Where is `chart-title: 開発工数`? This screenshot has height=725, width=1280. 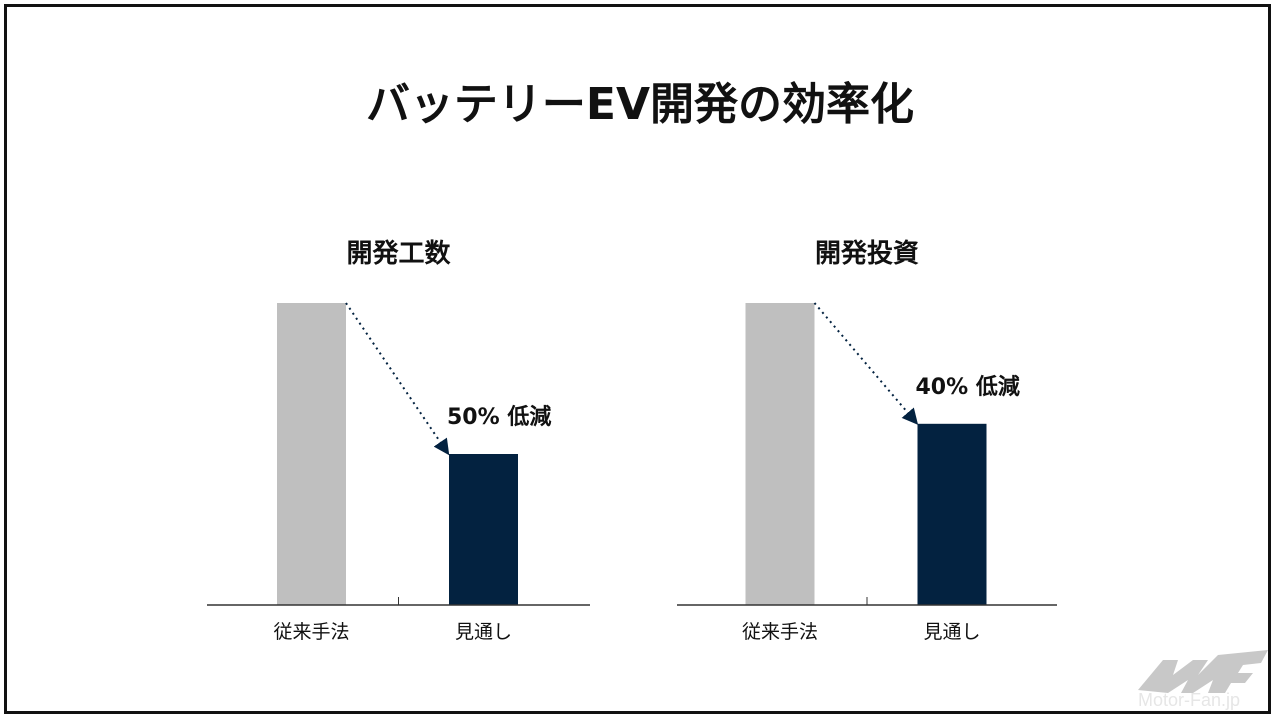
chart-title: 開発工数 is located at coordinates (398, 254).